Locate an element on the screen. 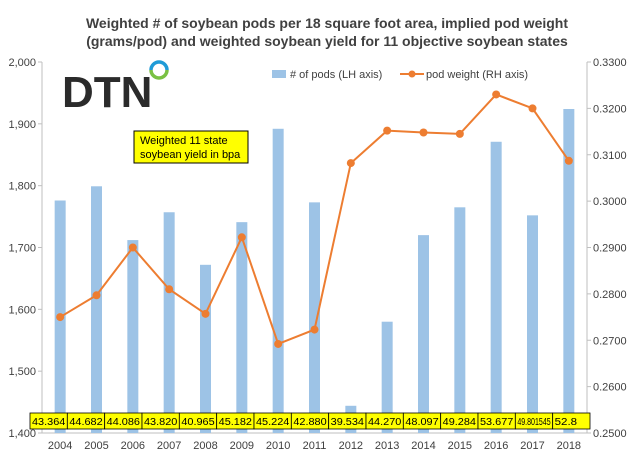 Image resolution: width=640 pixels, height=460 pixels. x-tick-label: 2012 is located at coordinates (351, 446).